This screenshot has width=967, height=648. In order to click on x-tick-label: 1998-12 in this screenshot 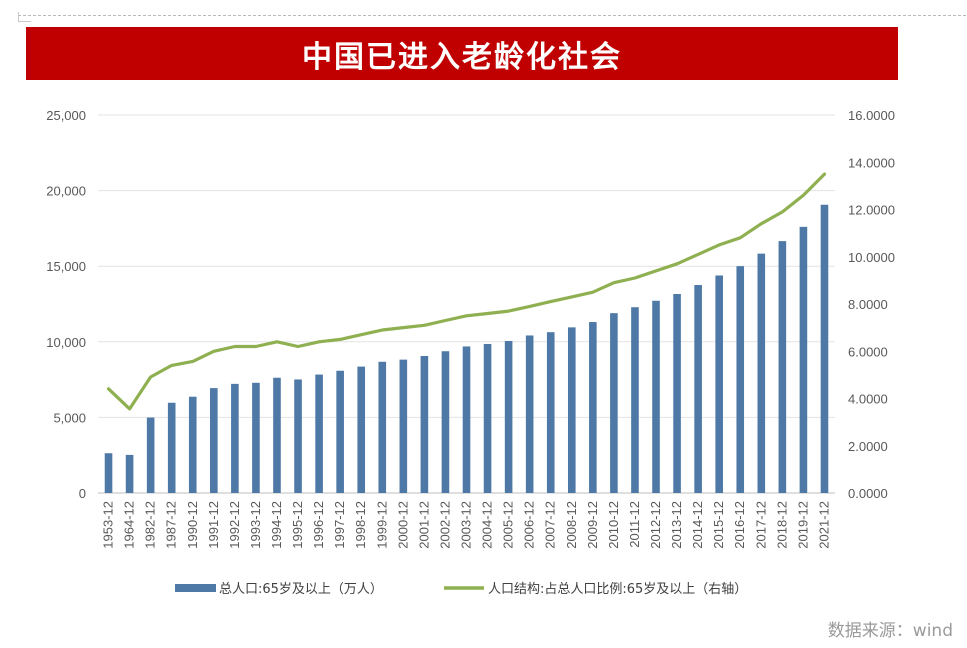, I will do `click(360, 525)`.